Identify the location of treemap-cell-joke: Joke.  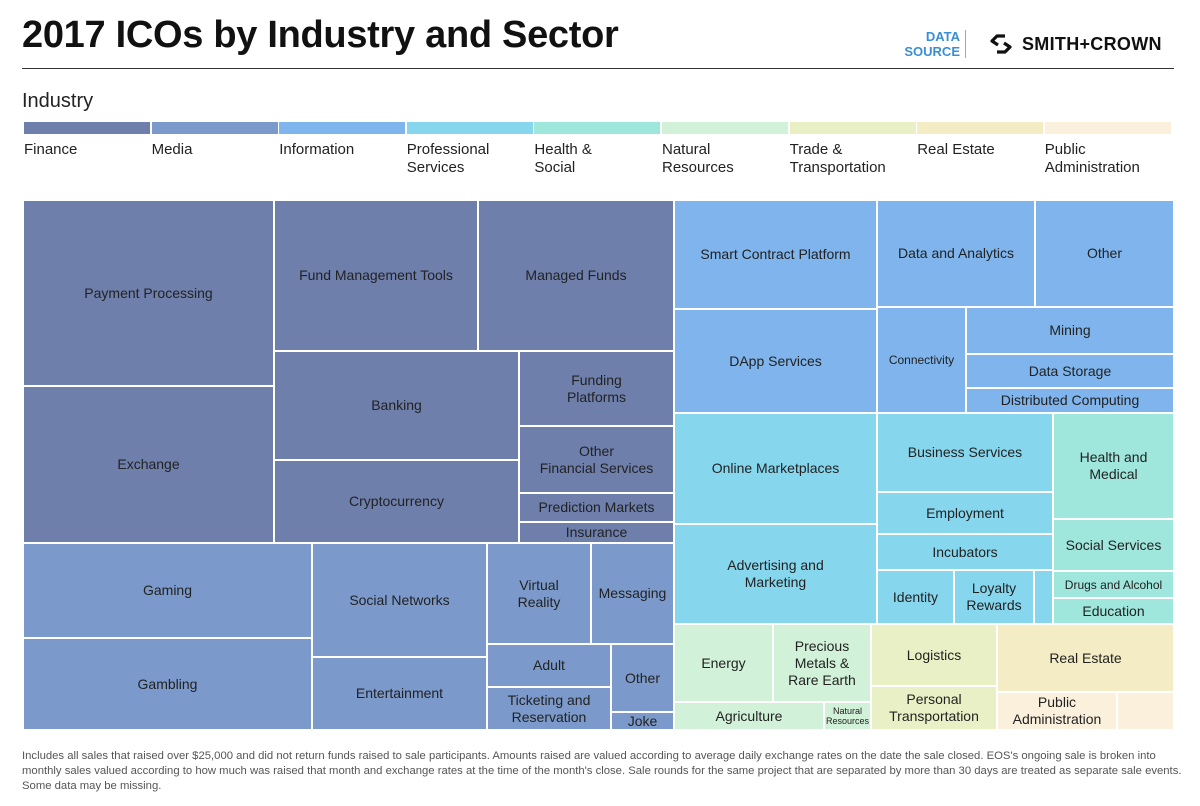
(642, 721).